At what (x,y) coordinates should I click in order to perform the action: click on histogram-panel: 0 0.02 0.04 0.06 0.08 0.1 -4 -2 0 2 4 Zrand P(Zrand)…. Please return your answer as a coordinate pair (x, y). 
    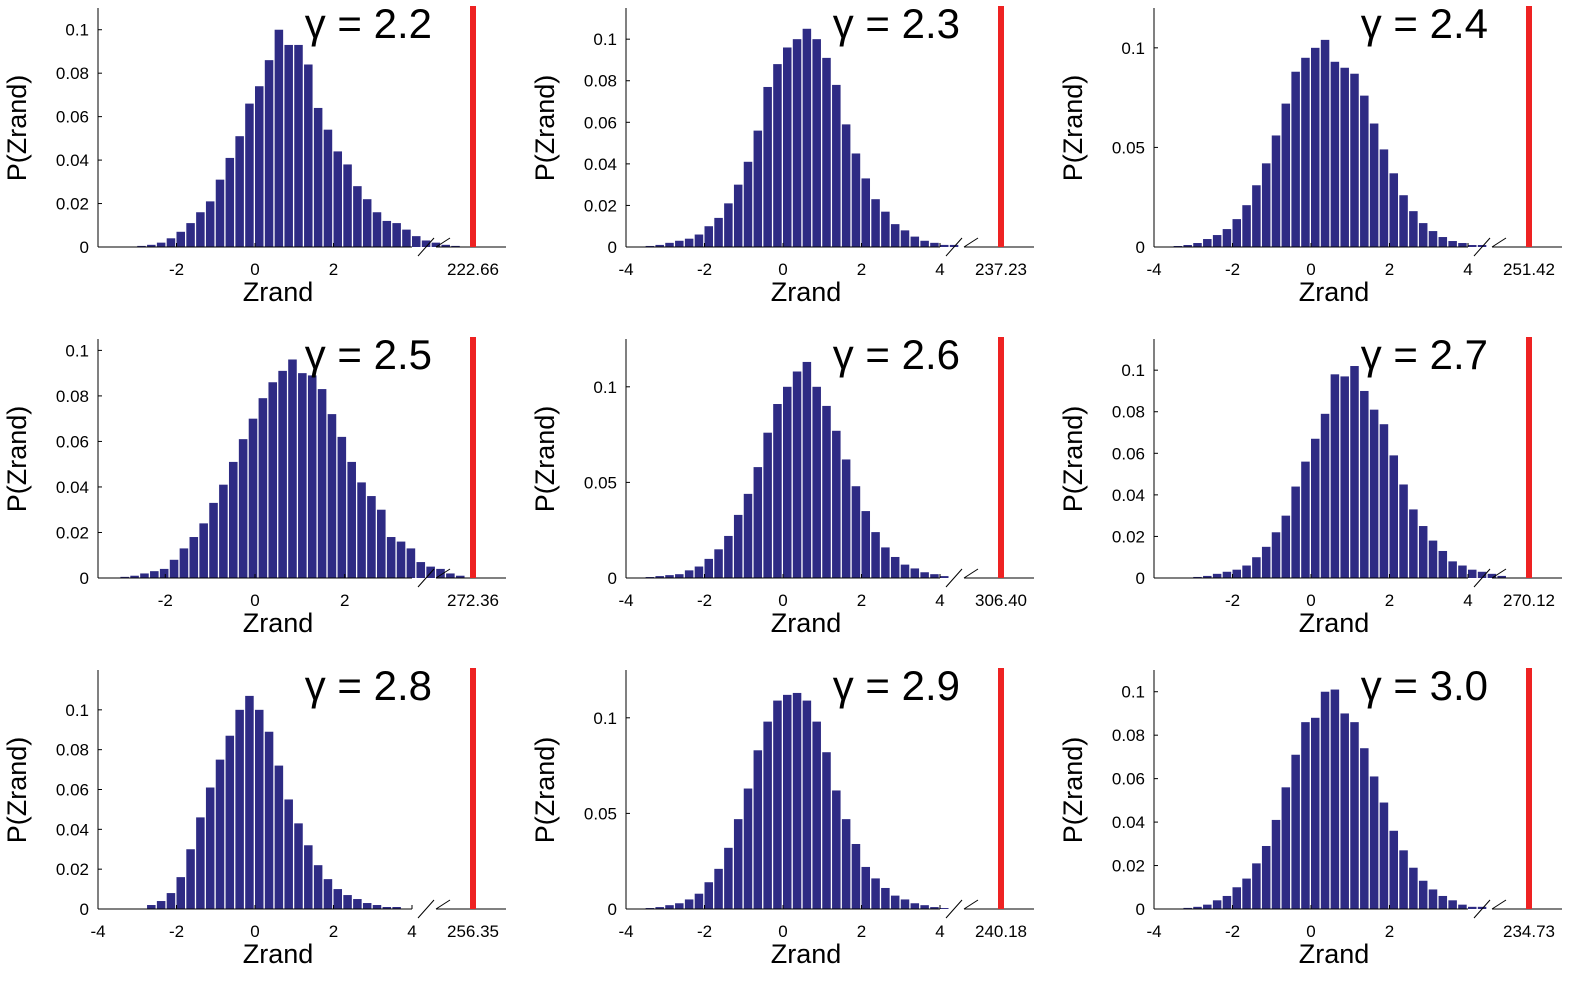
    Looking at the image, I should click on (264, 827).